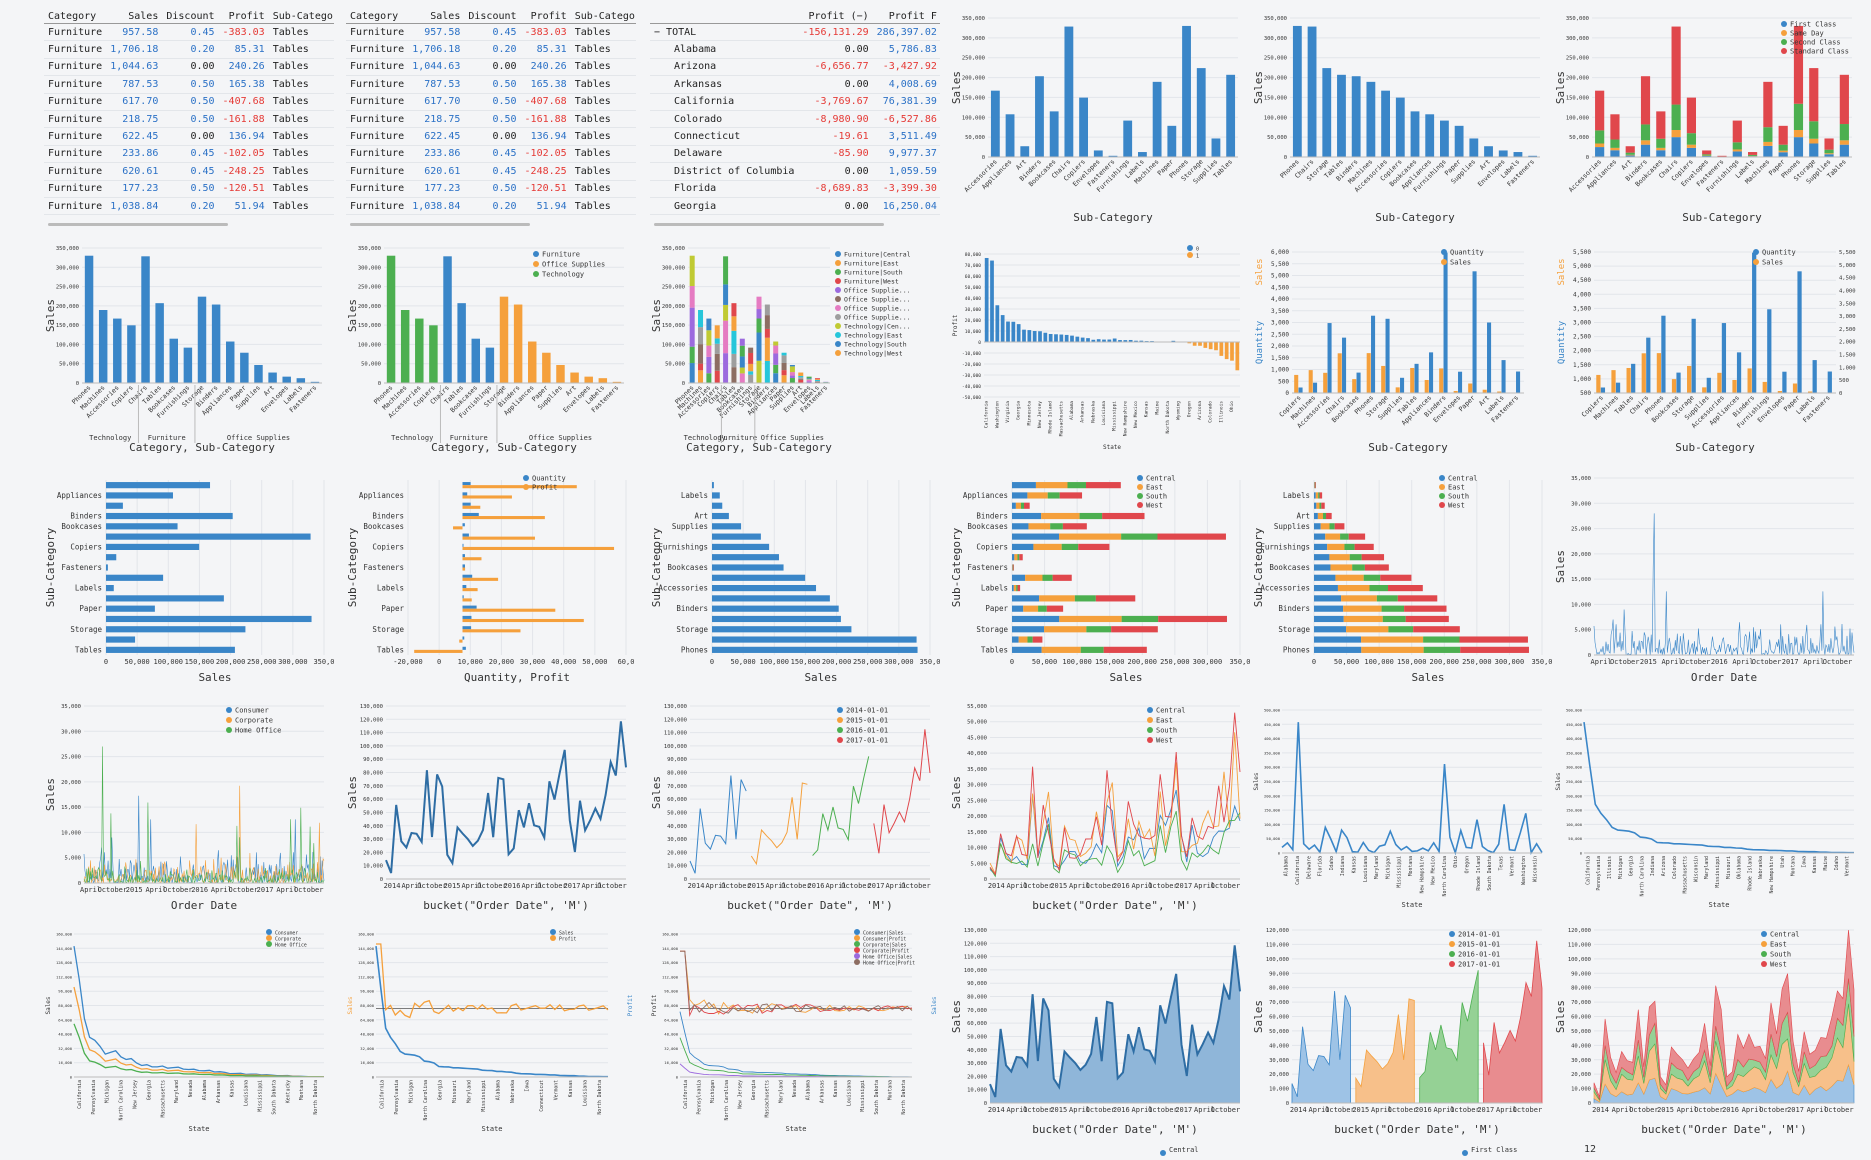 The width and height of the screenshot is (1871, 1160). I want to click on collapse-icon: −, so click(660, 32).